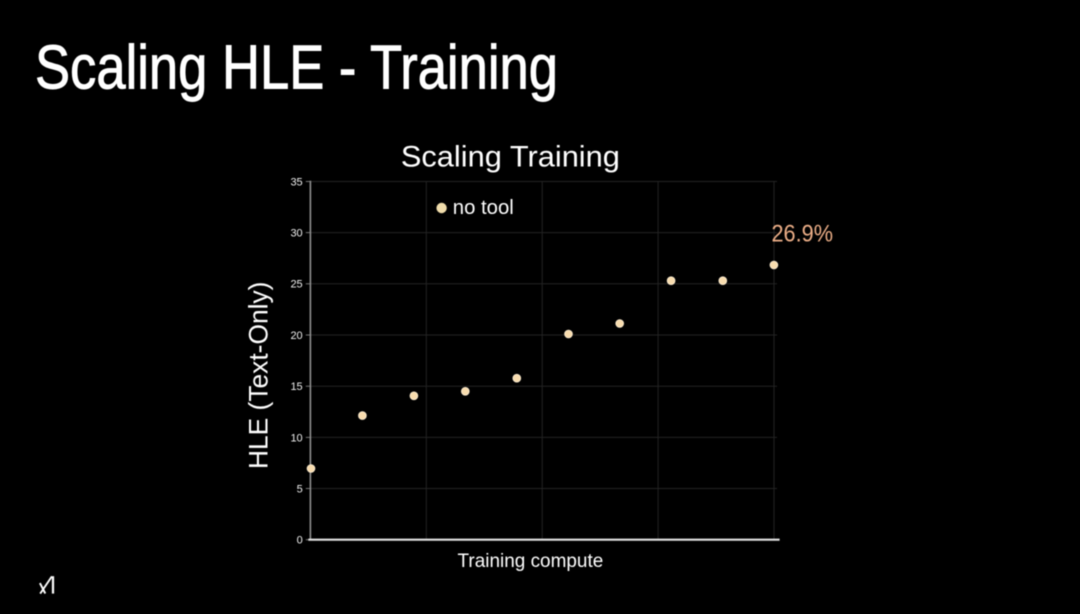 Image resolution: width=1080 pixels, height=614 pixels. Describe the element at coordinates (296, 182) in the screenshot. I see `svg-text: 35` at that location.